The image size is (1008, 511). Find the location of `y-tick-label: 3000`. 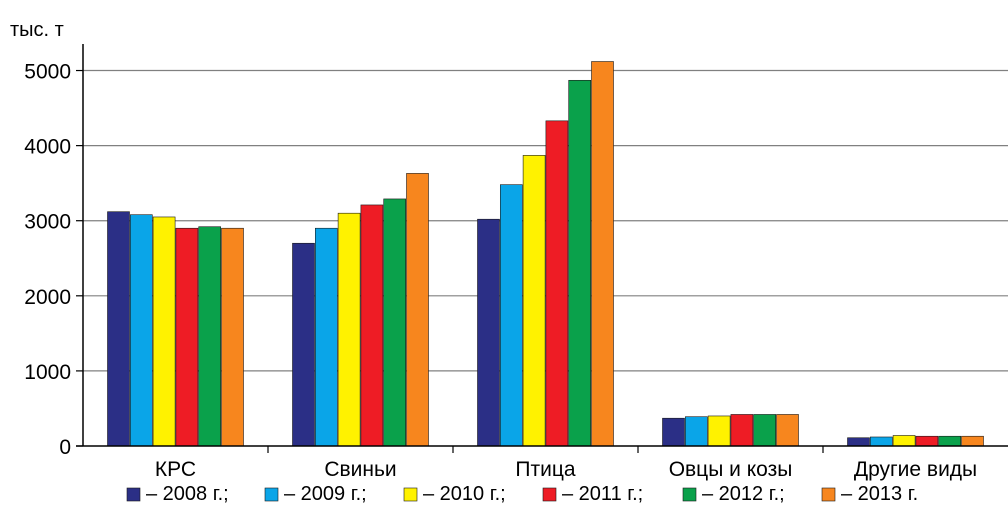

y-tick-label: 3000 is located at coordinates (47, 222).